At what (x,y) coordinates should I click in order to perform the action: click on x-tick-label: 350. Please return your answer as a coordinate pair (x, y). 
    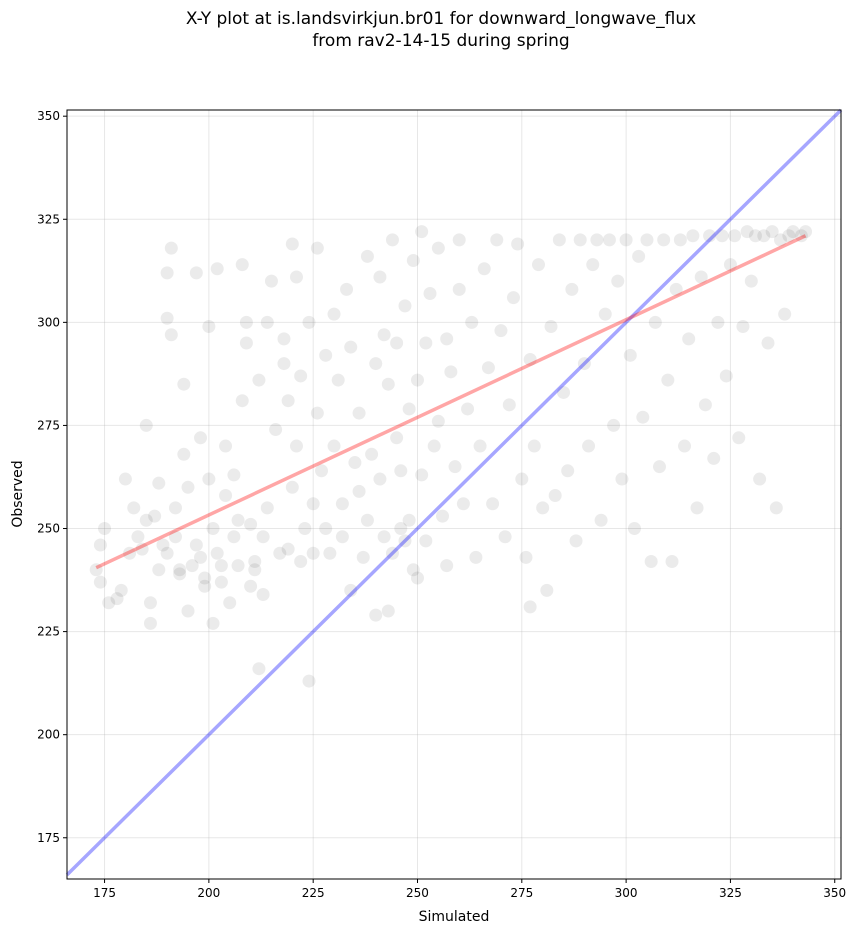
    Looking at the image, I should click on (834, 893).